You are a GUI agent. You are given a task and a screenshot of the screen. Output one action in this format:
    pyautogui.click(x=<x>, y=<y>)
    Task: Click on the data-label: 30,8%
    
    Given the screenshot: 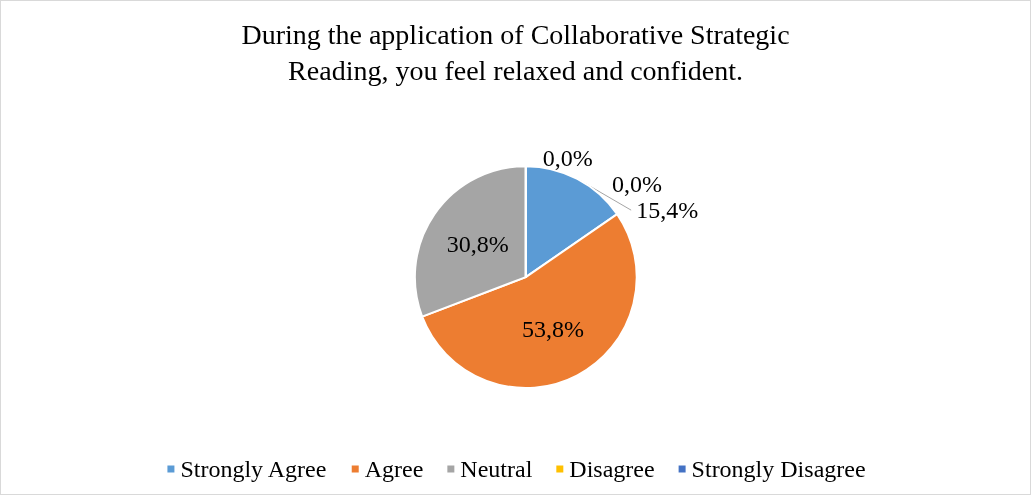 What is the action you would take?
    pyautogui.click(x=477, y=243)
    